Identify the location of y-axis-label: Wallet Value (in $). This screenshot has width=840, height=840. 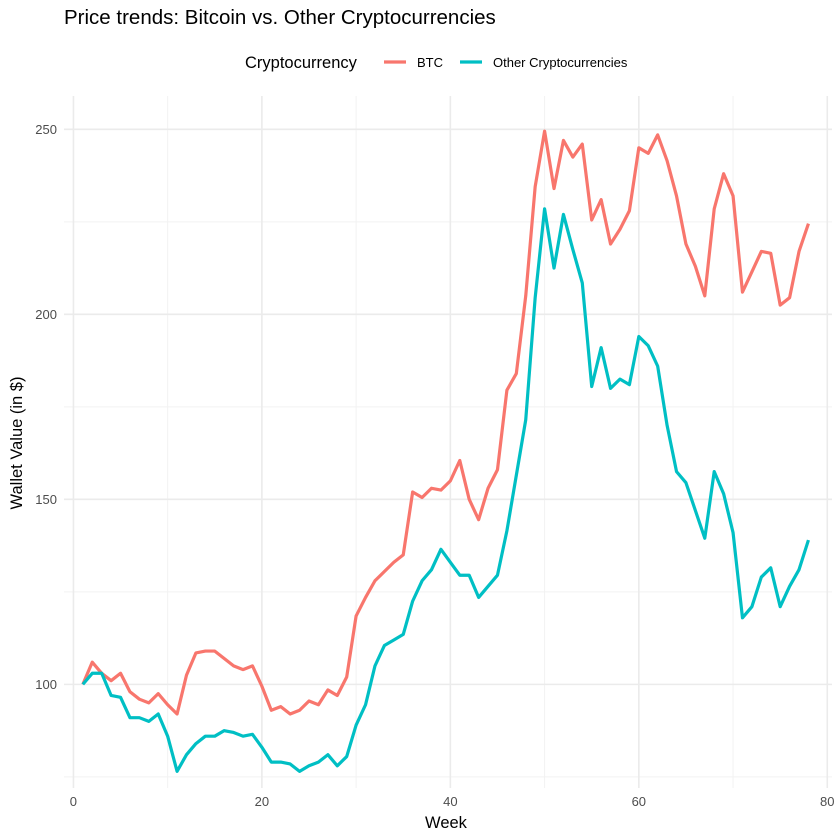
(17, 443).